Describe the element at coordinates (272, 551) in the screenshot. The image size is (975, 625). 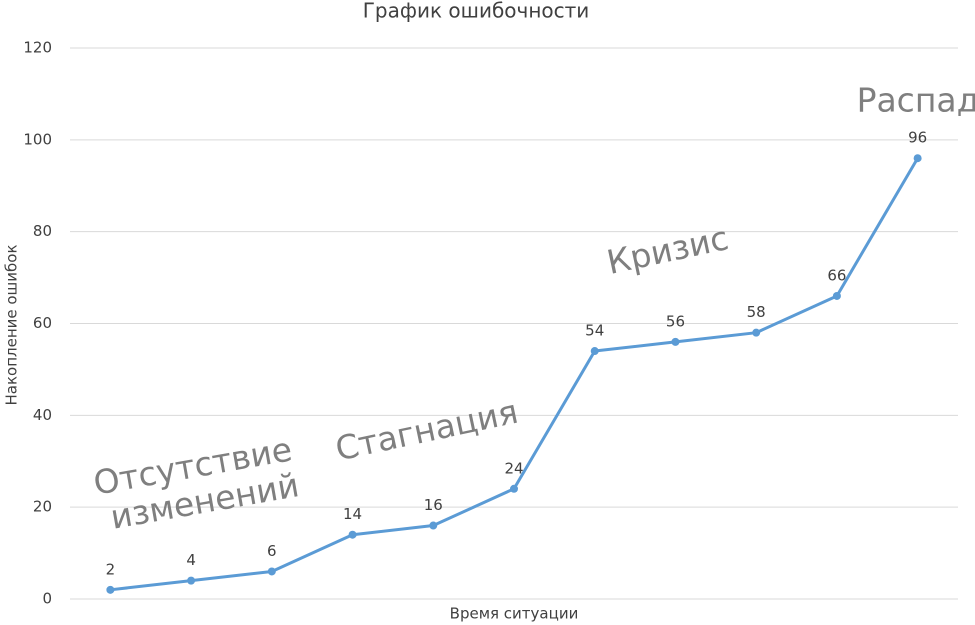
I see `data-label: 6` at that location.